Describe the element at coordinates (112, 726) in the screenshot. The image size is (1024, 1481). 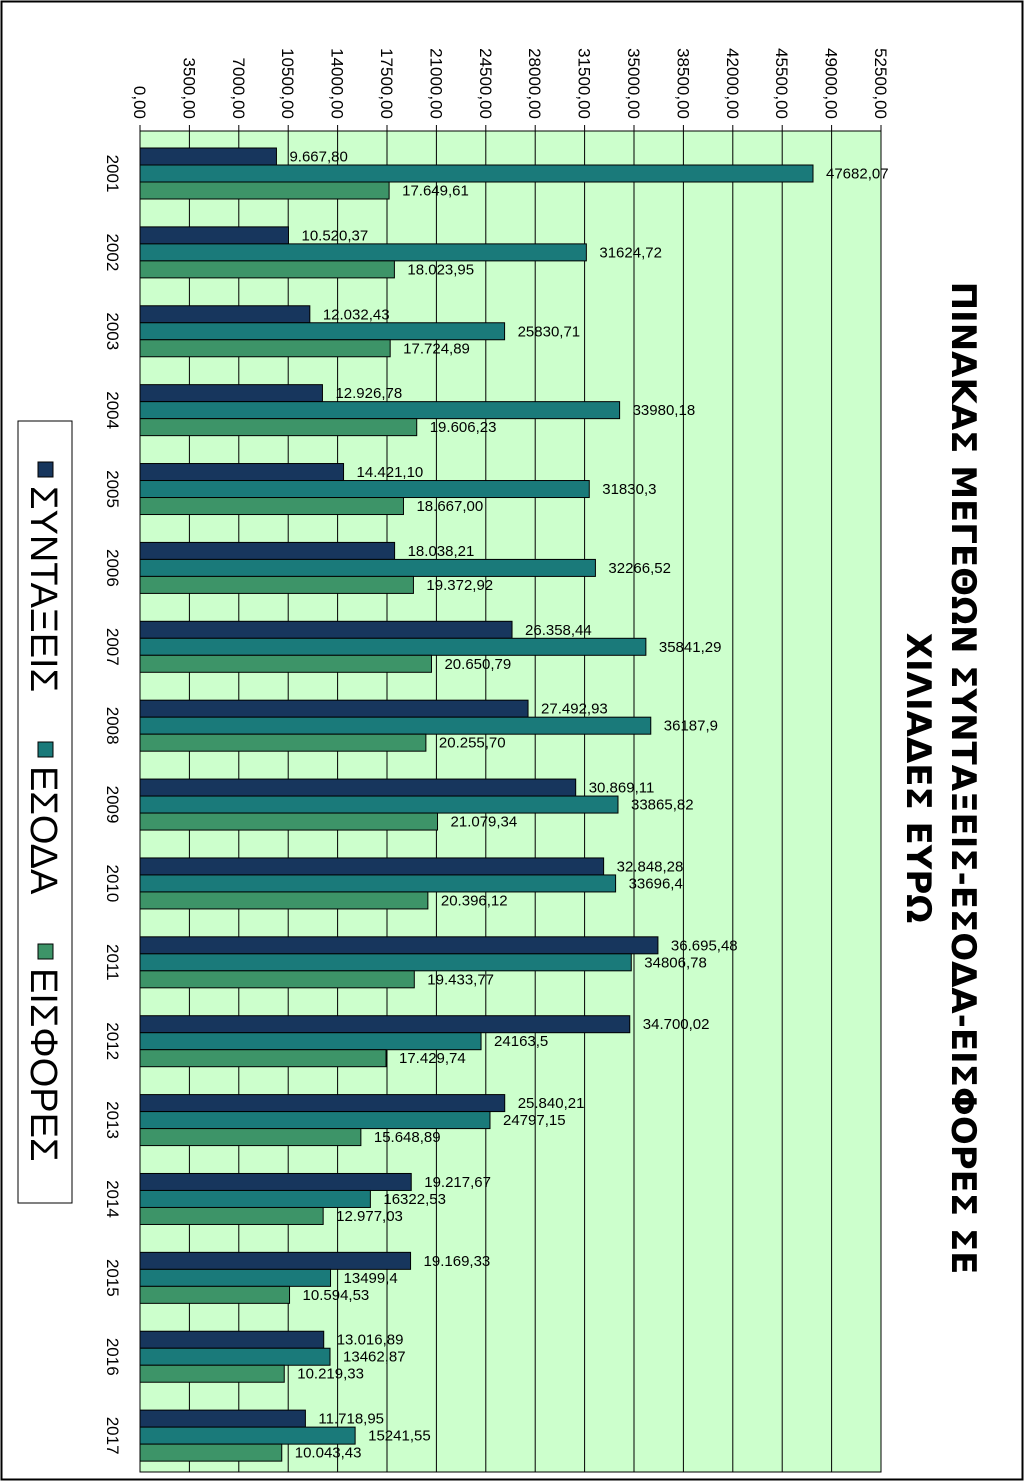
I see `category-label: 2008` at that location.